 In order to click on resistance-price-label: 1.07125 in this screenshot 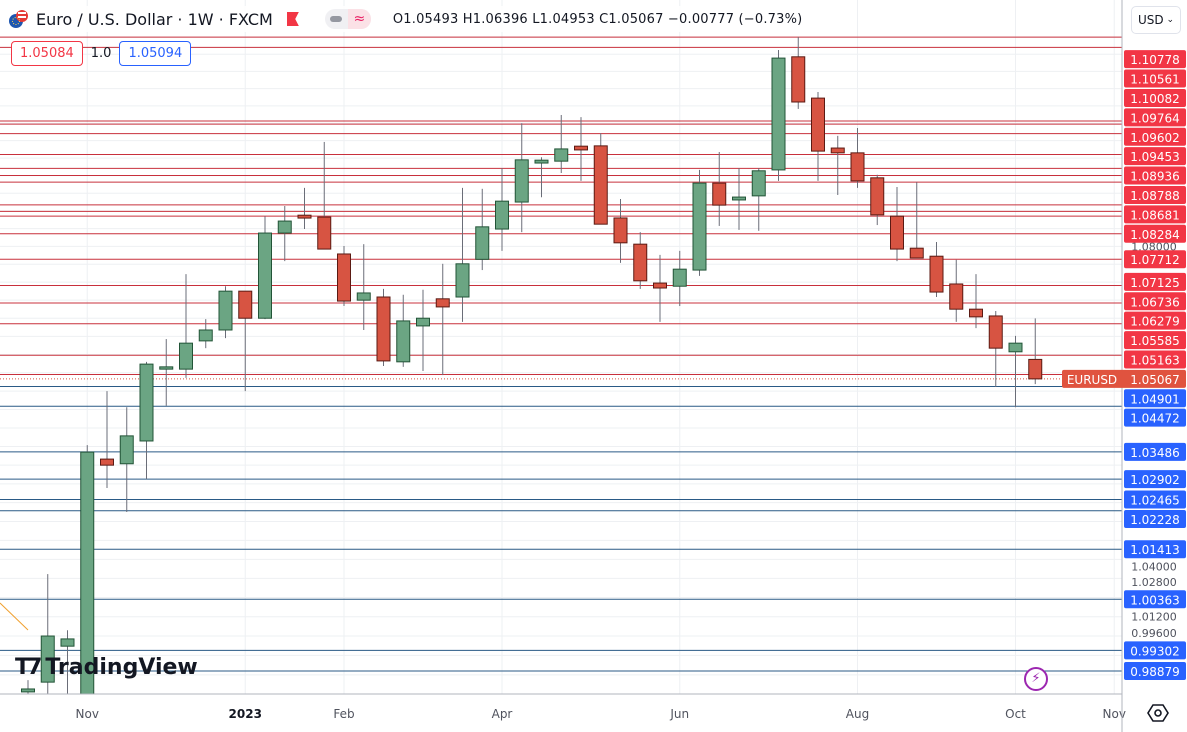, I will do `click(1155, 283)`.